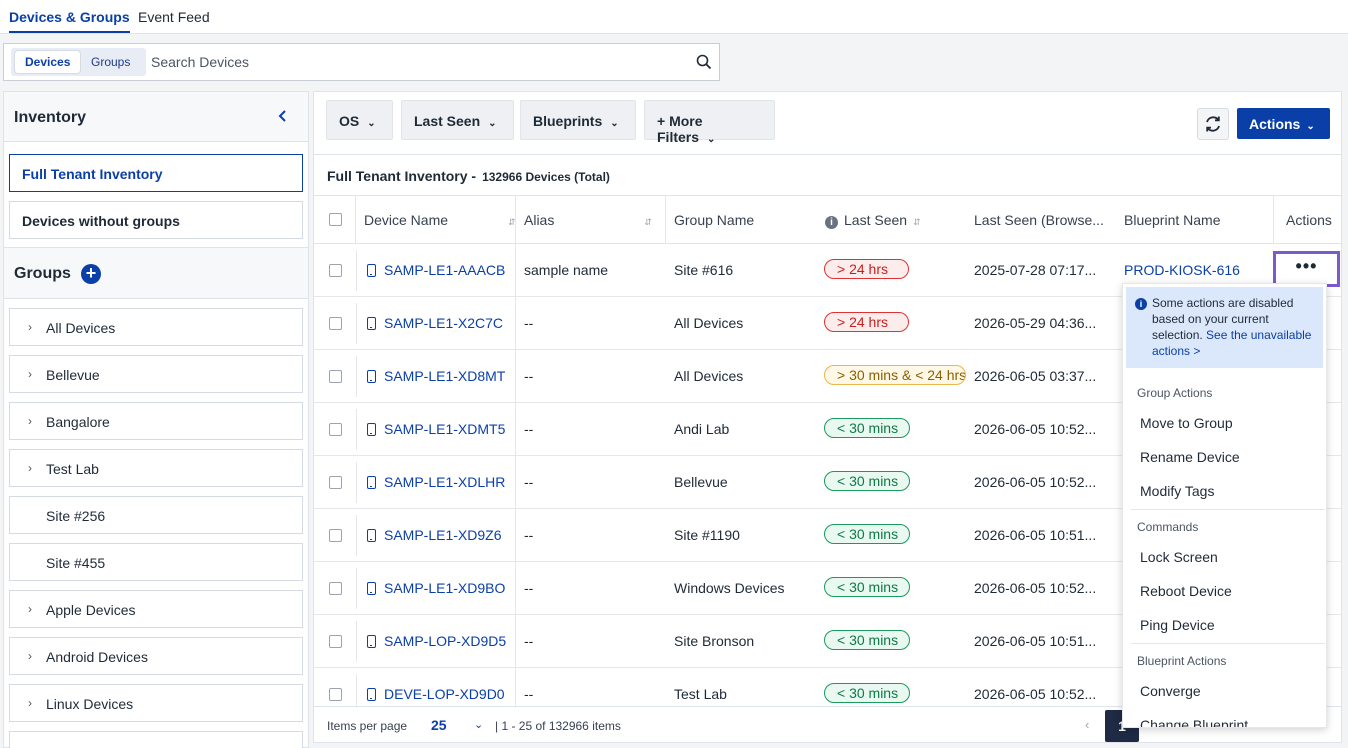 This screenshot has height=748, width=1348. Describe the element at coordinates (1182, 270) in the screenshot. I see `blueprint-link: PROD-KIOSK-616` at that location.